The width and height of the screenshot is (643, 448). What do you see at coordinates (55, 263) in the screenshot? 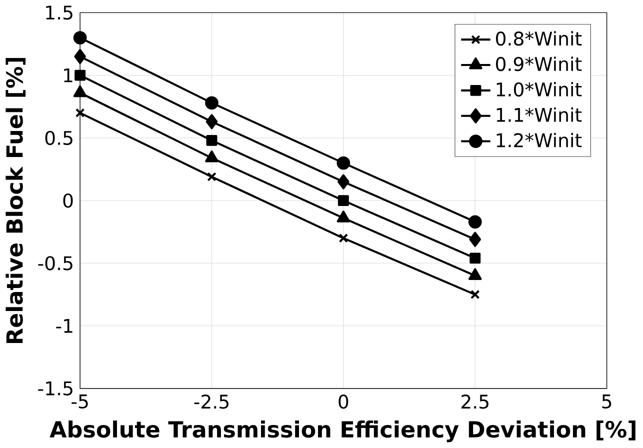
I see `y-tick-label: -0.5` at bounding box center [55, 263].